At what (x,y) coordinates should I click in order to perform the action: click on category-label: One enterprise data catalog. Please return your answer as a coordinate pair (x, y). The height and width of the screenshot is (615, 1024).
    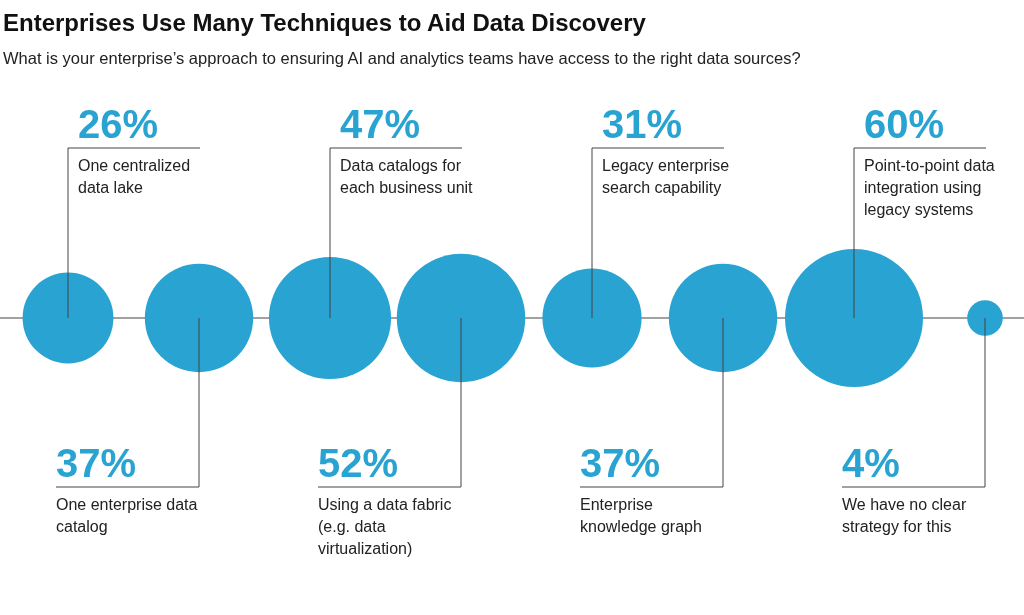
    Looking at the image, I should click on (127, 515).